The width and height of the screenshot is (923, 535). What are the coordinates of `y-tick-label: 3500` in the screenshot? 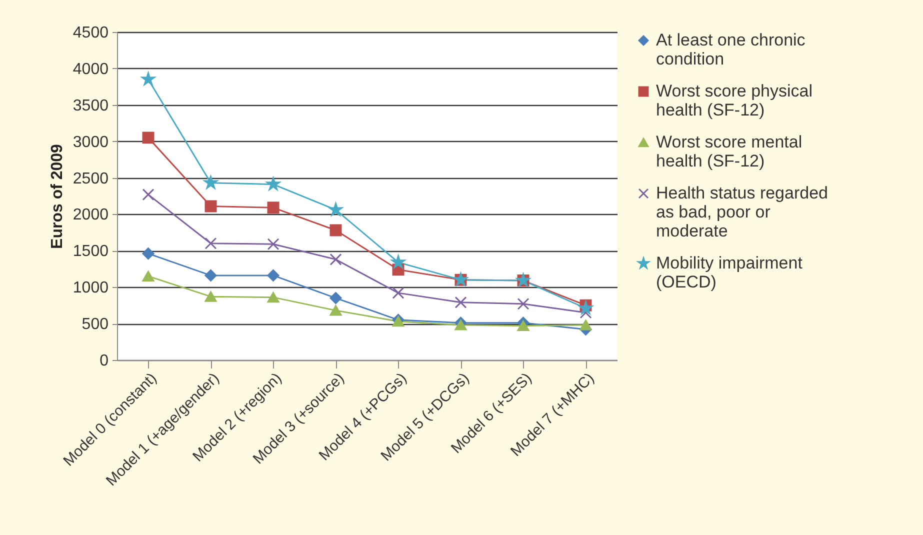 It's located at (90, 105).